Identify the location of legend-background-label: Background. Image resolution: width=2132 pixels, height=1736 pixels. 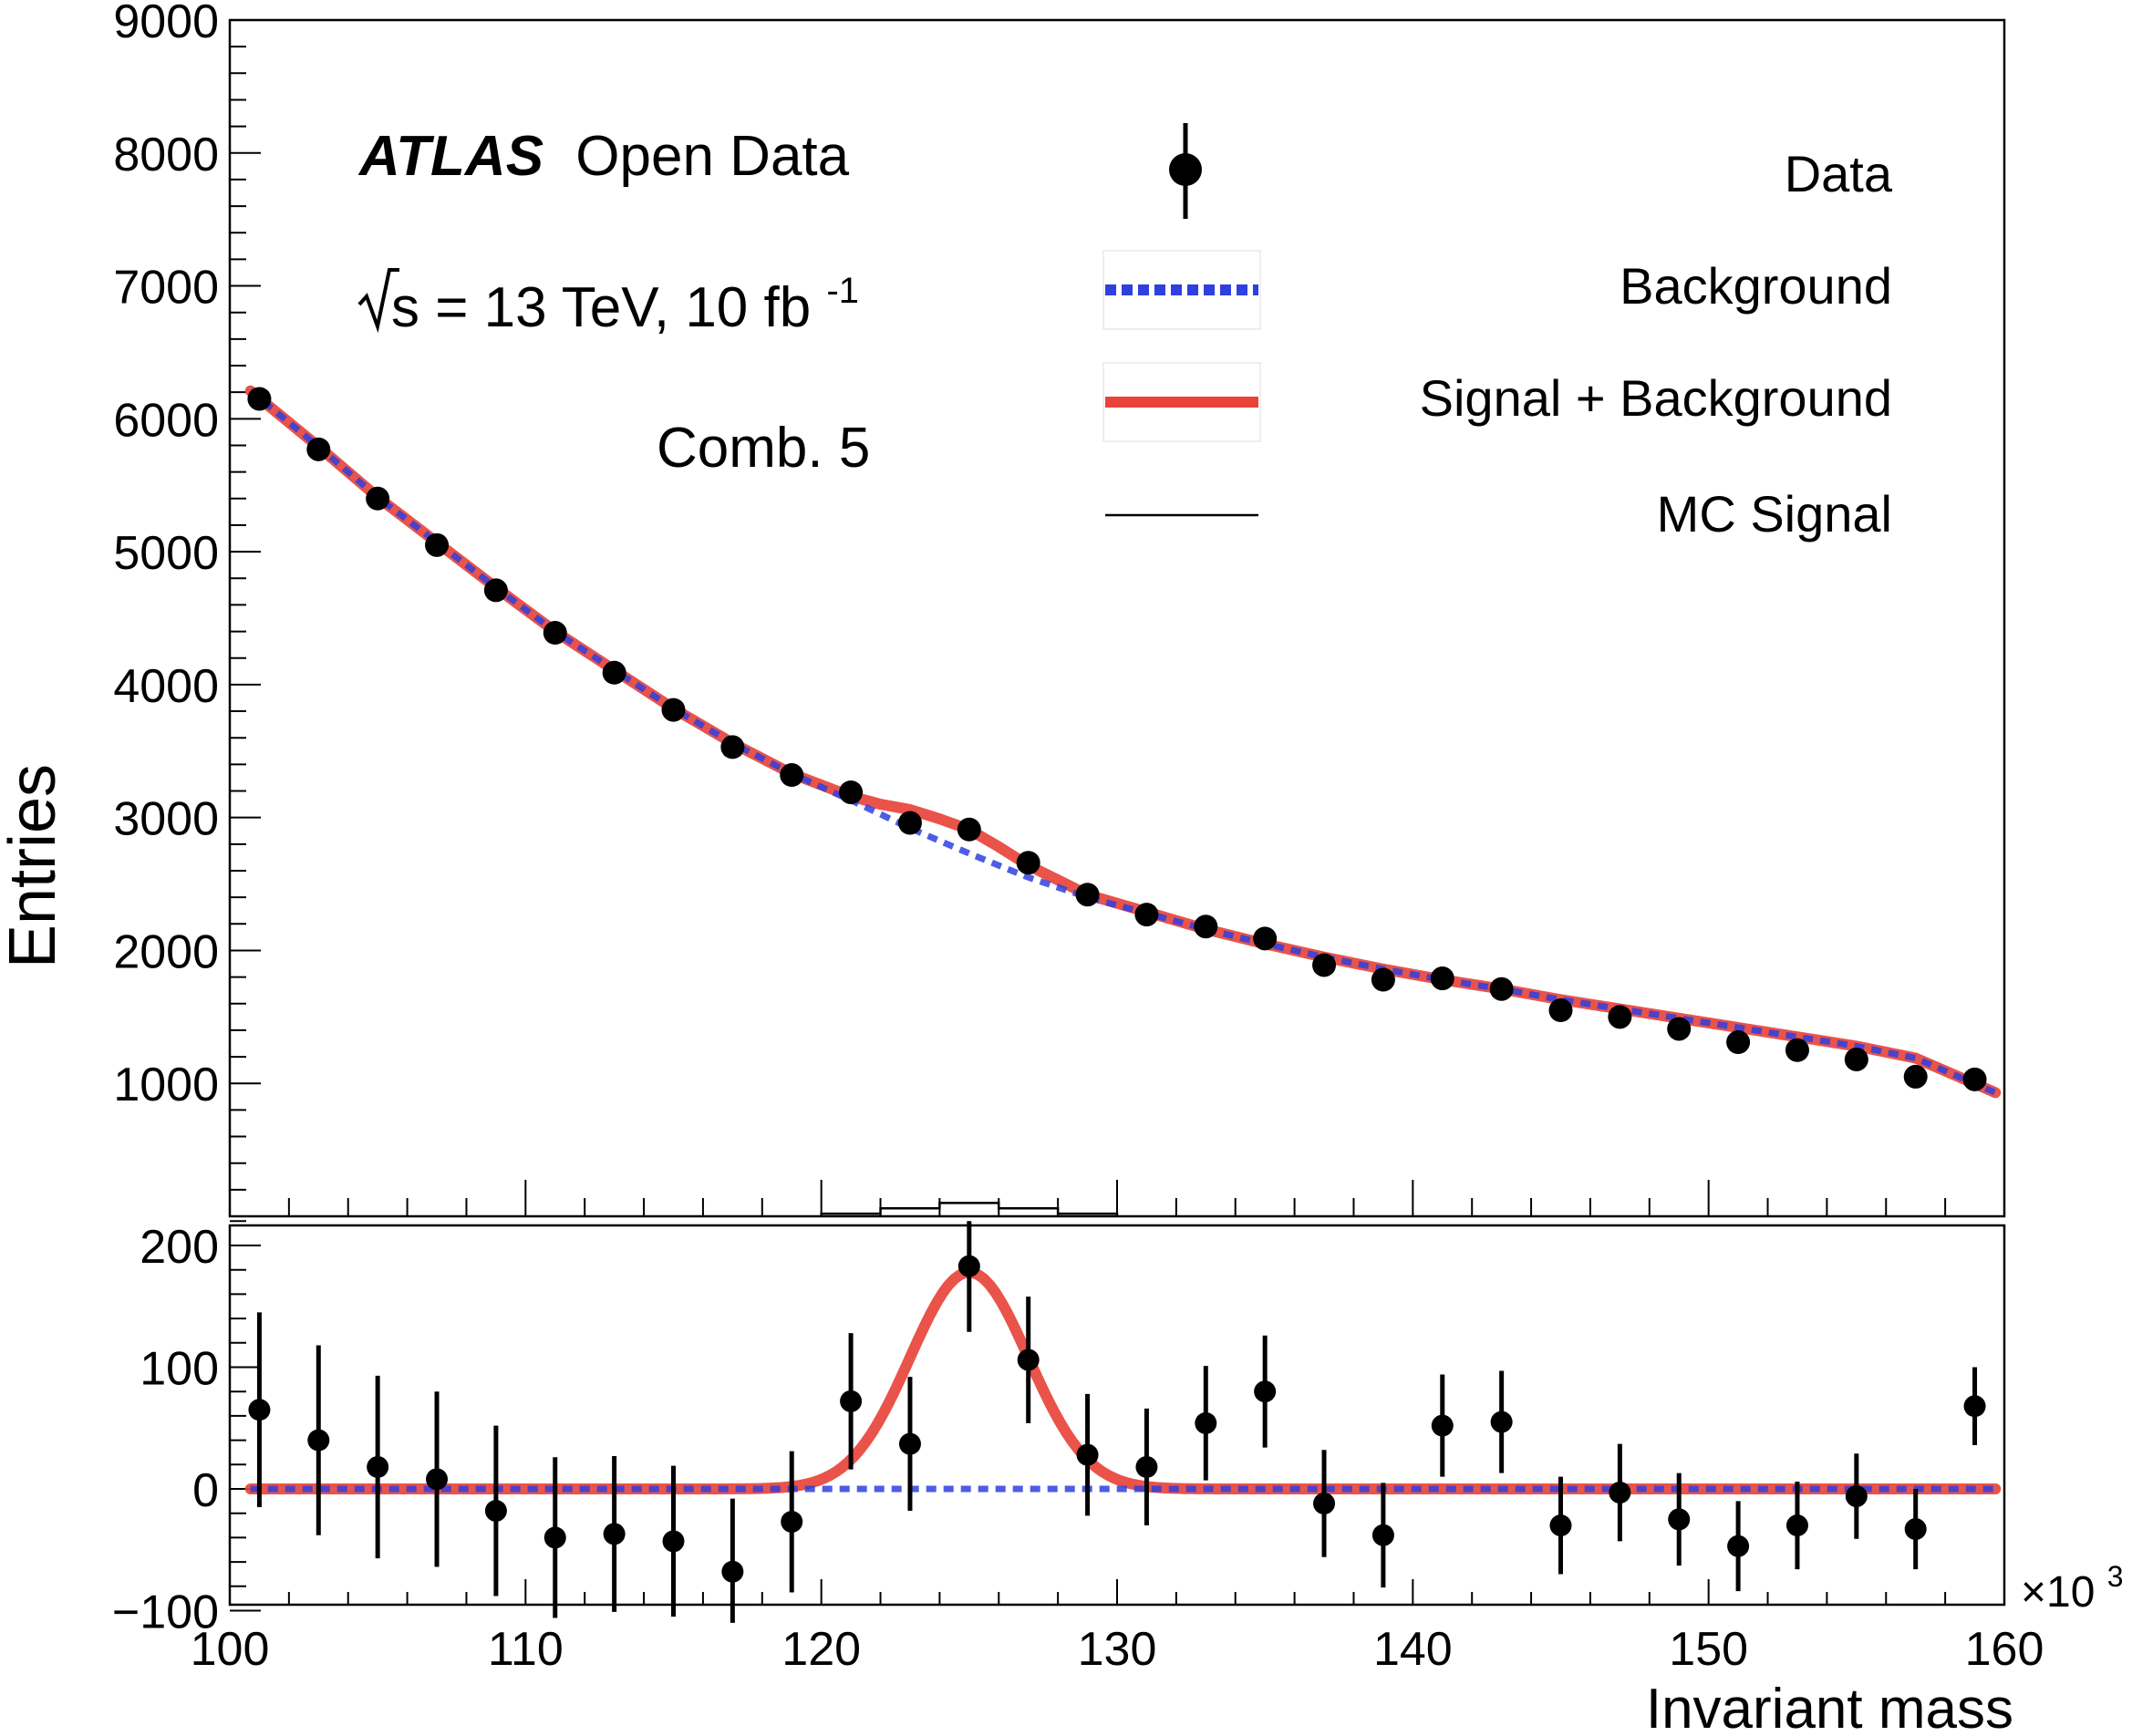
(1756, 286).